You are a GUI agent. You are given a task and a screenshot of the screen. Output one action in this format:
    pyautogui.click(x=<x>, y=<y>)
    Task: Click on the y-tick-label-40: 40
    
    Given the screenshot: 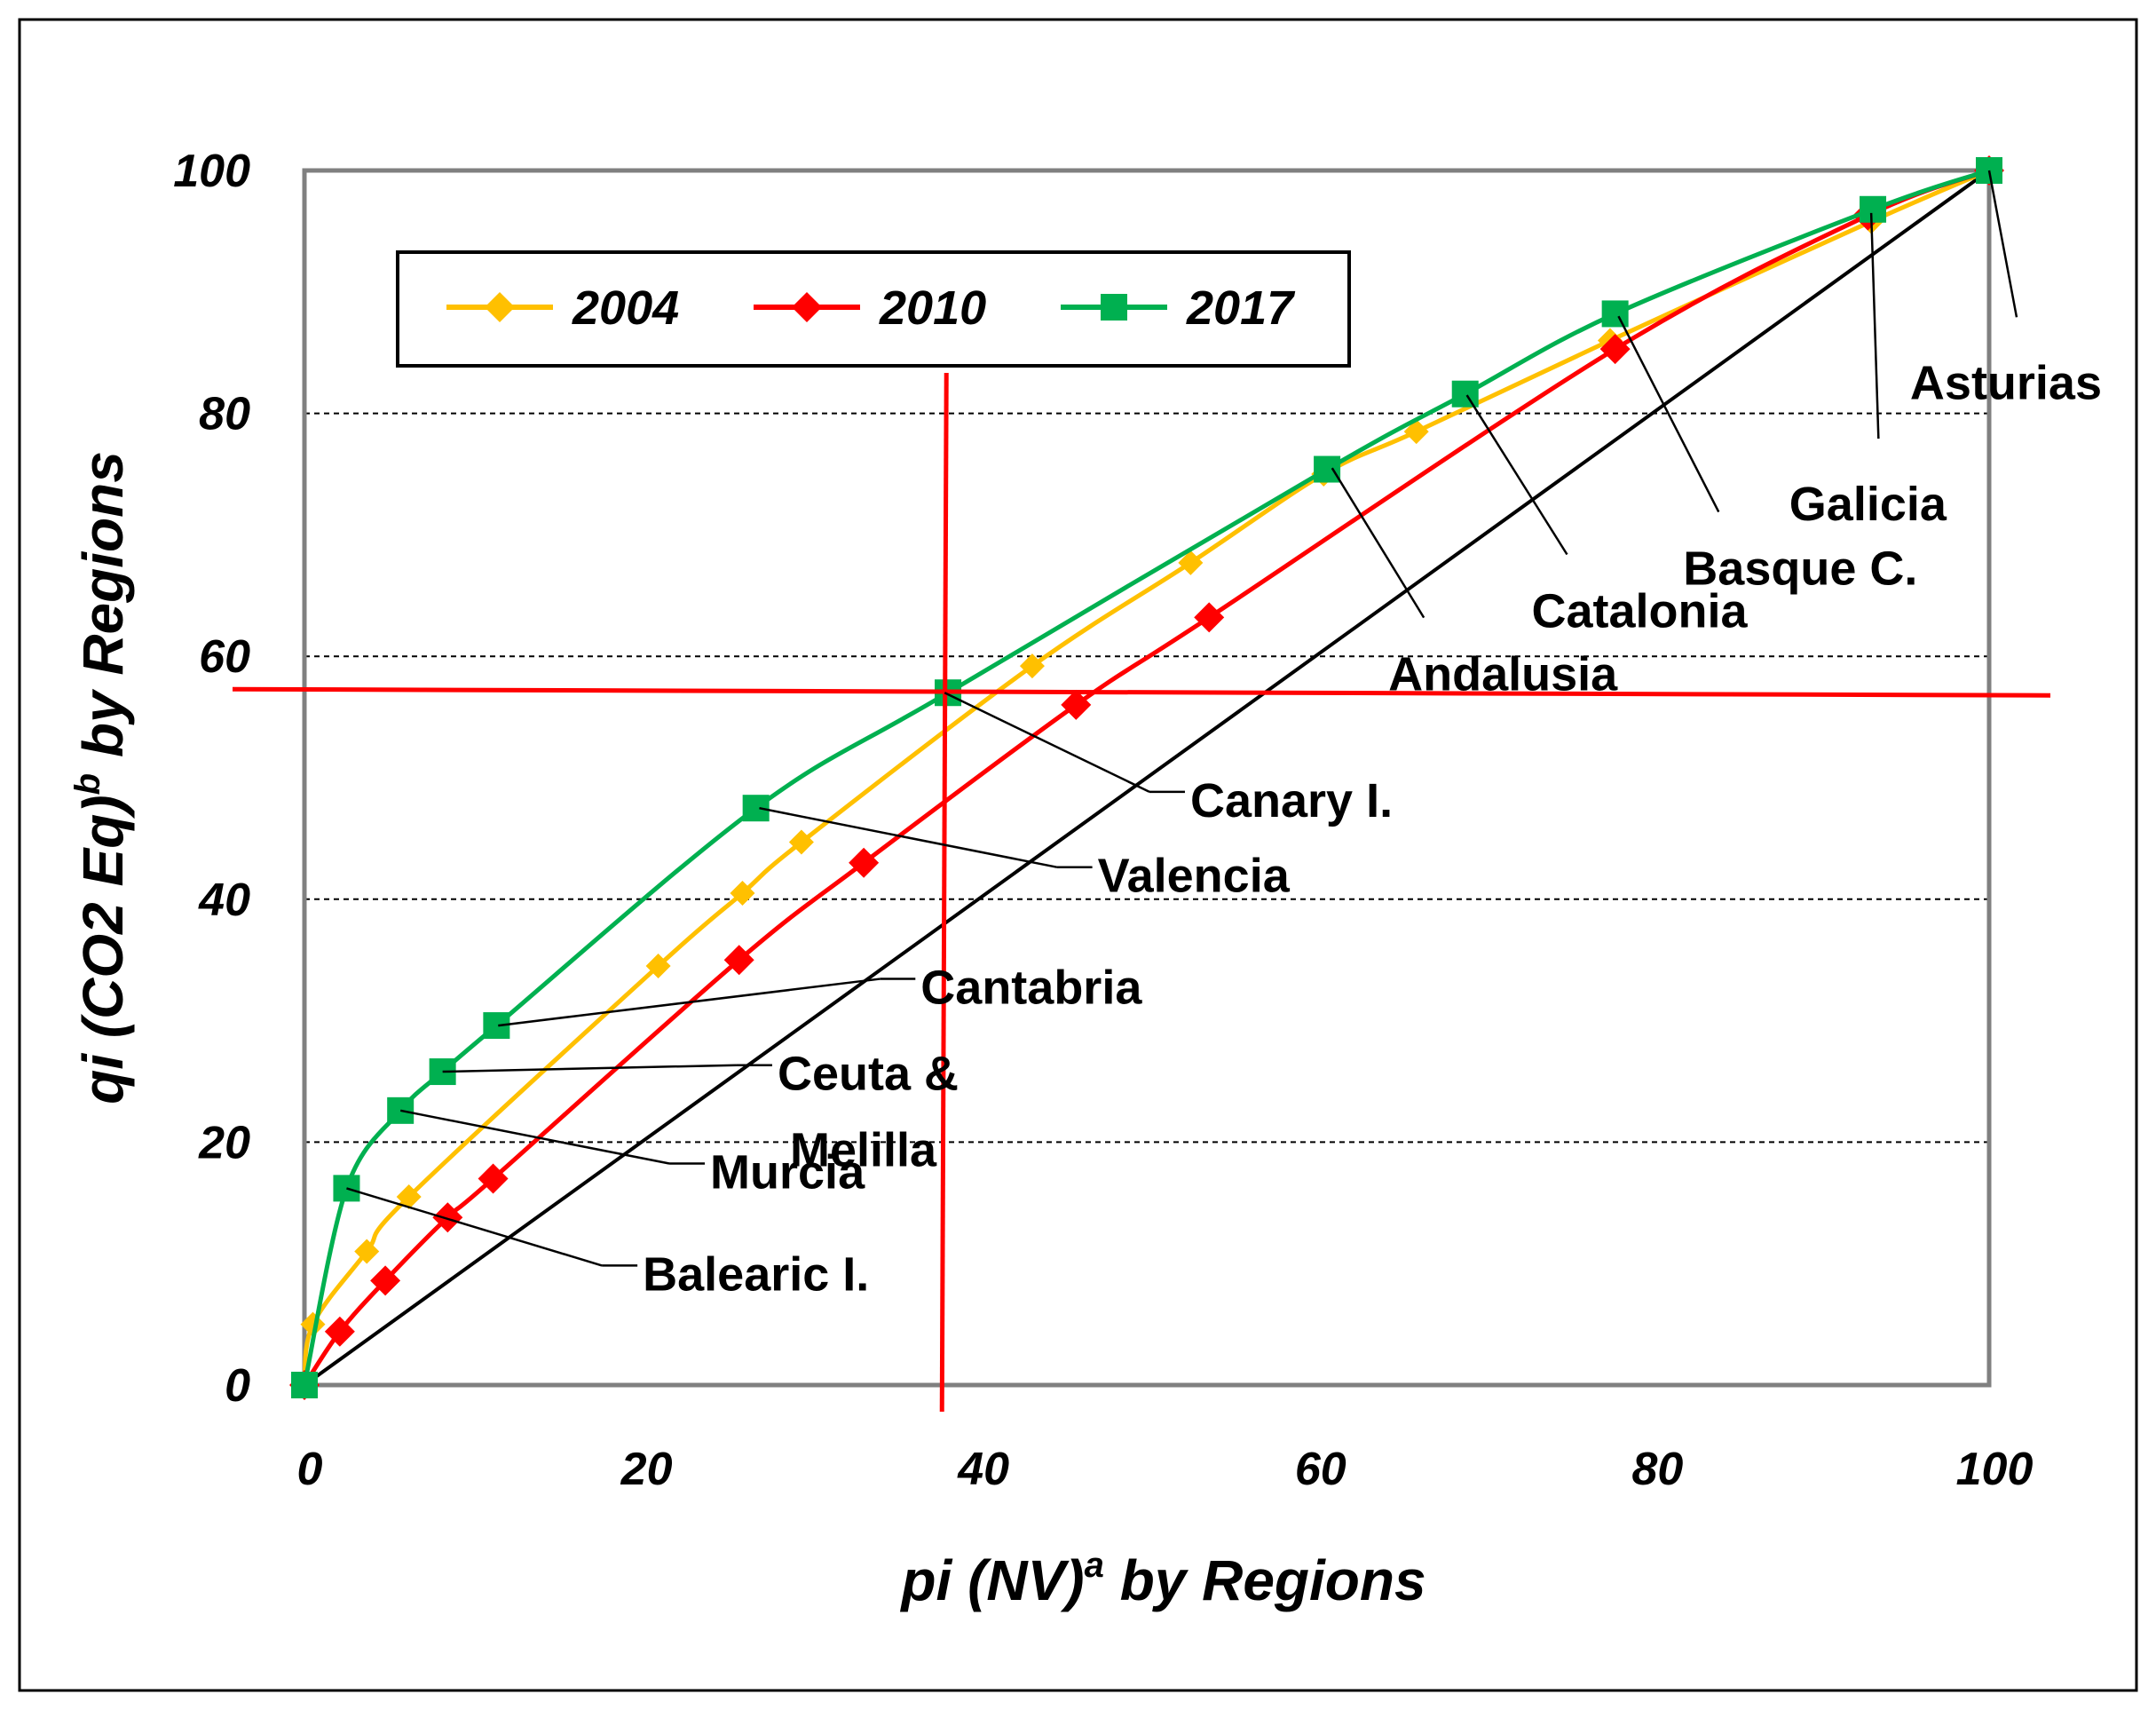 What is the action you would take?
    pyautogui.click(x=224, y=900)
    